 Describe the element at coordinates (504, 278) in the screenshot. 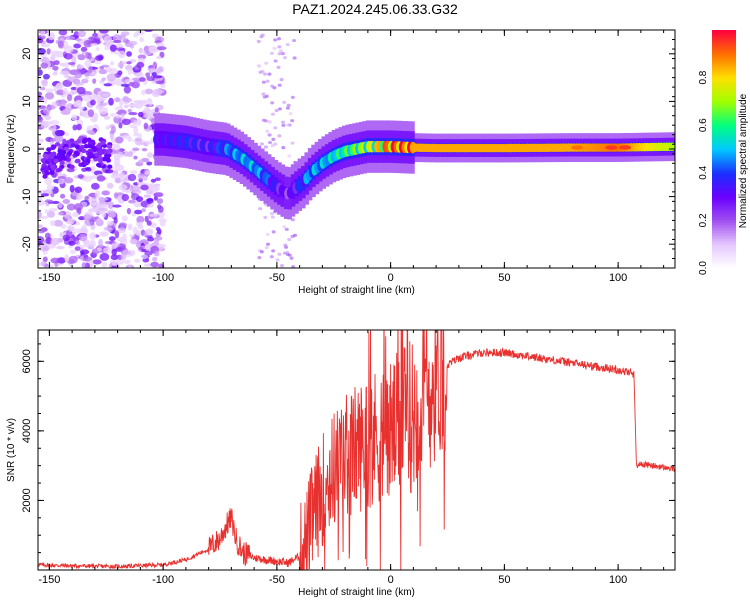

I see `heatmap-x-tick-label: 50` at that location.